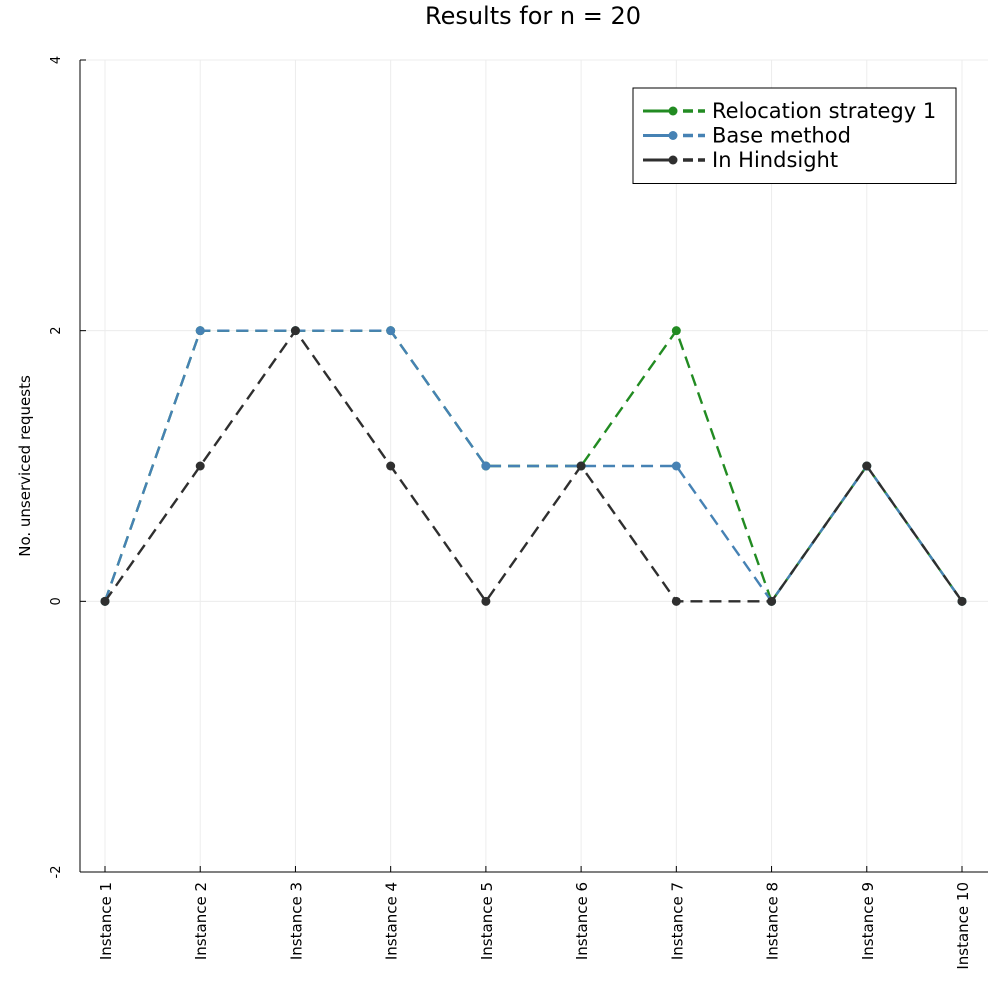 This screenshot has width=999, height=999. What do you see at coordinates (781, 136) in the screenshot?
I see `legend-label: Base method` at bounding box center [781, 136].